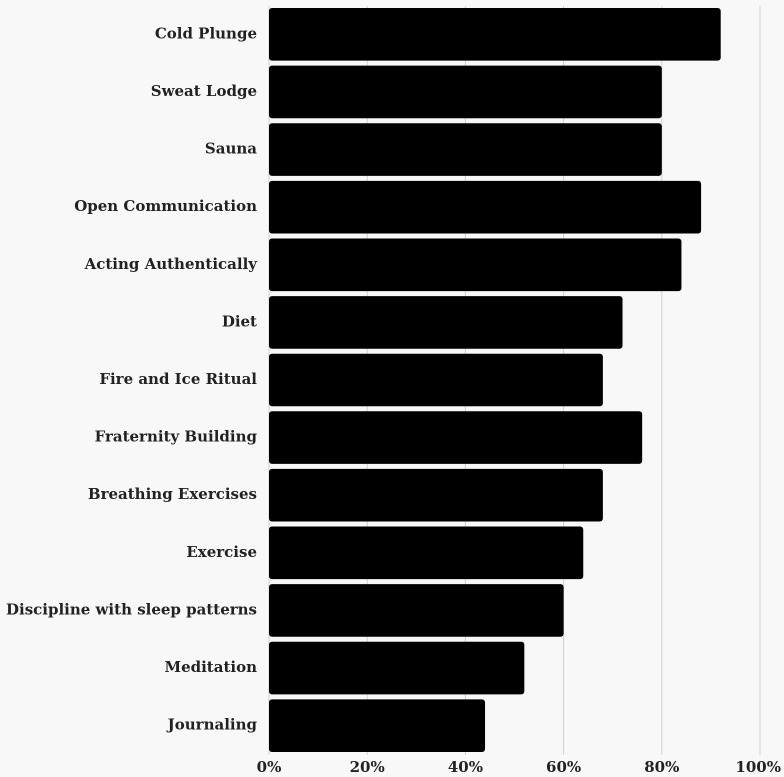 The height and width of the screenshot is (777, 784). I want to click on x-tick-label-3: 60%, so click(563, 767).